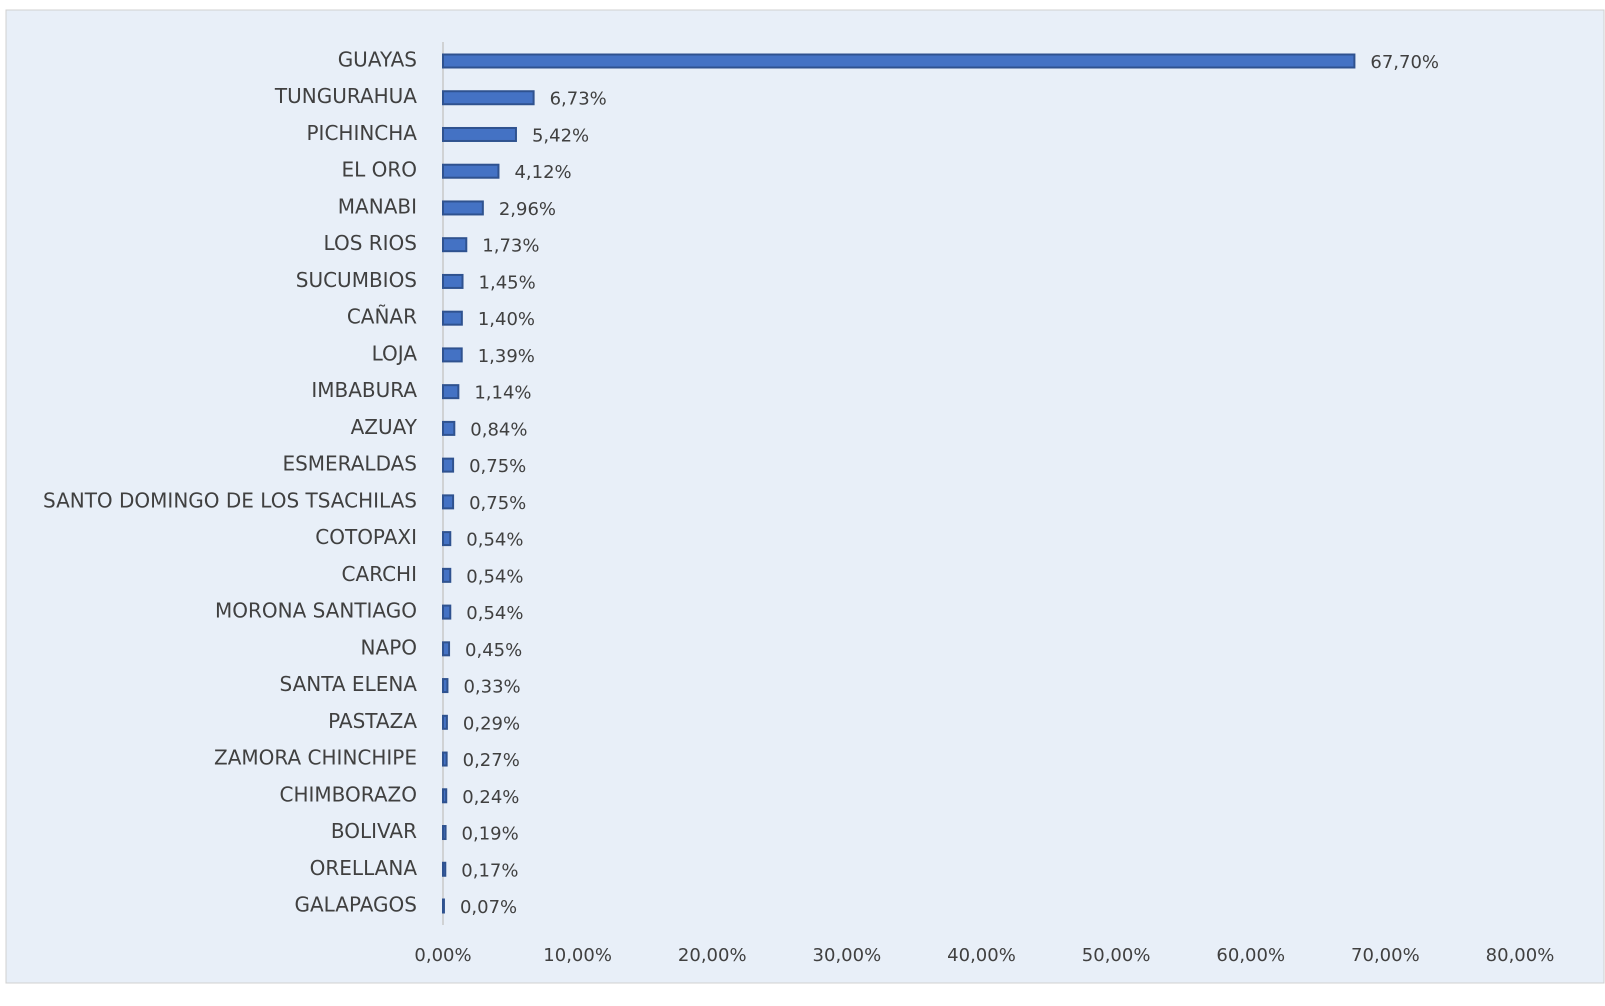 This screenshot has width=1605, height=1006. I want to click on value-label: 1,39%, so click(506, 356).